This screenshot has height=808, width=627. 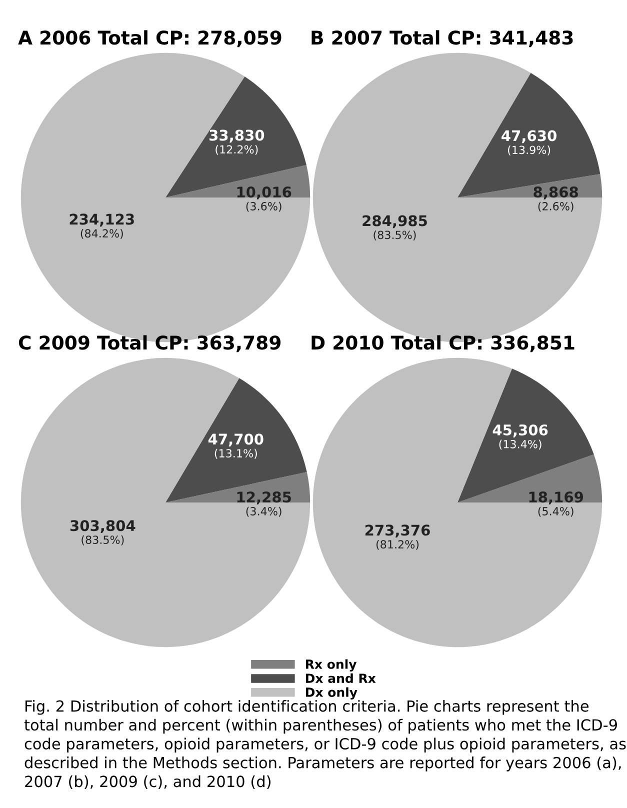 What do you see at coordinates (331, 665) in the screenshot?
I see `legend-label: Rx only` at bounding box center [331, 665].